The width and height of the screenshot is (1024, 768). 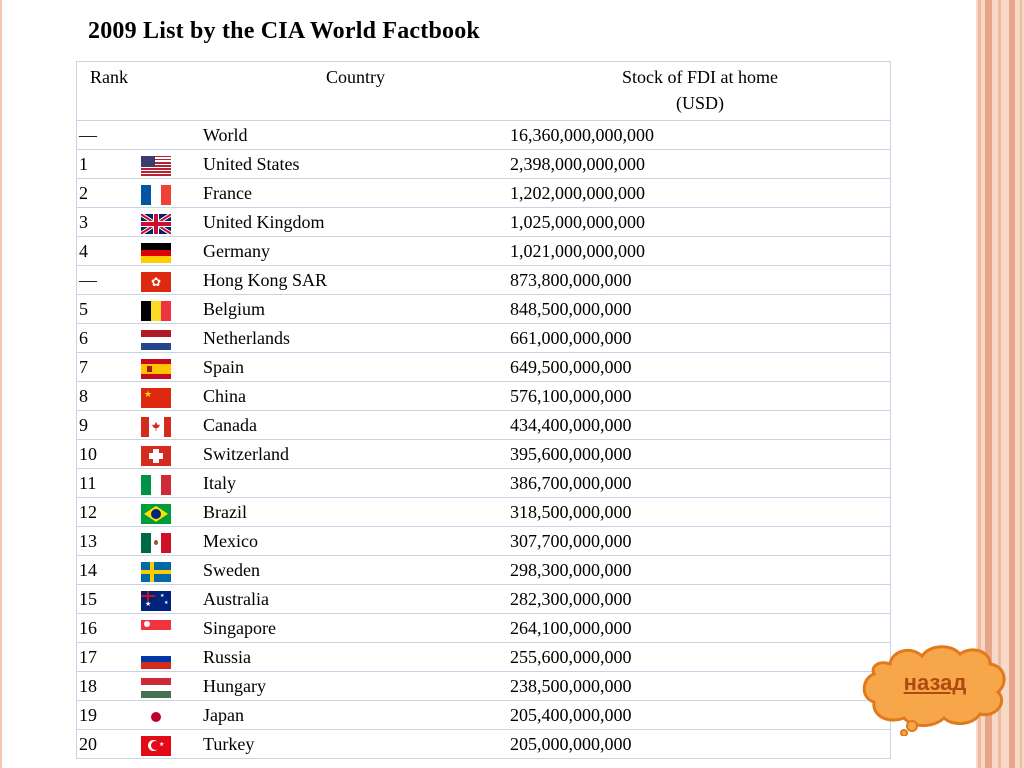 I want to click on value-cell: 1,021,000,000,000, so click(x=699, y=251).